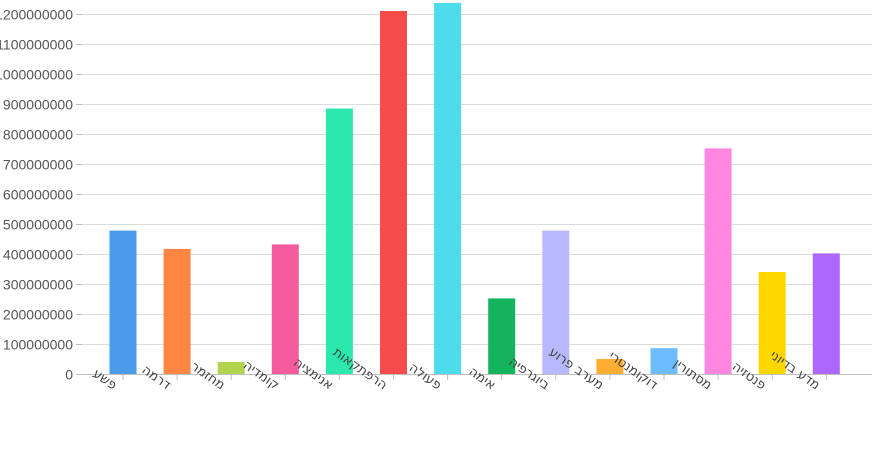 The image size is (888, 450). Describe the element at coordinates (38, 285) in the screenshot. I see `y-tick-label: 300000000` at that location.